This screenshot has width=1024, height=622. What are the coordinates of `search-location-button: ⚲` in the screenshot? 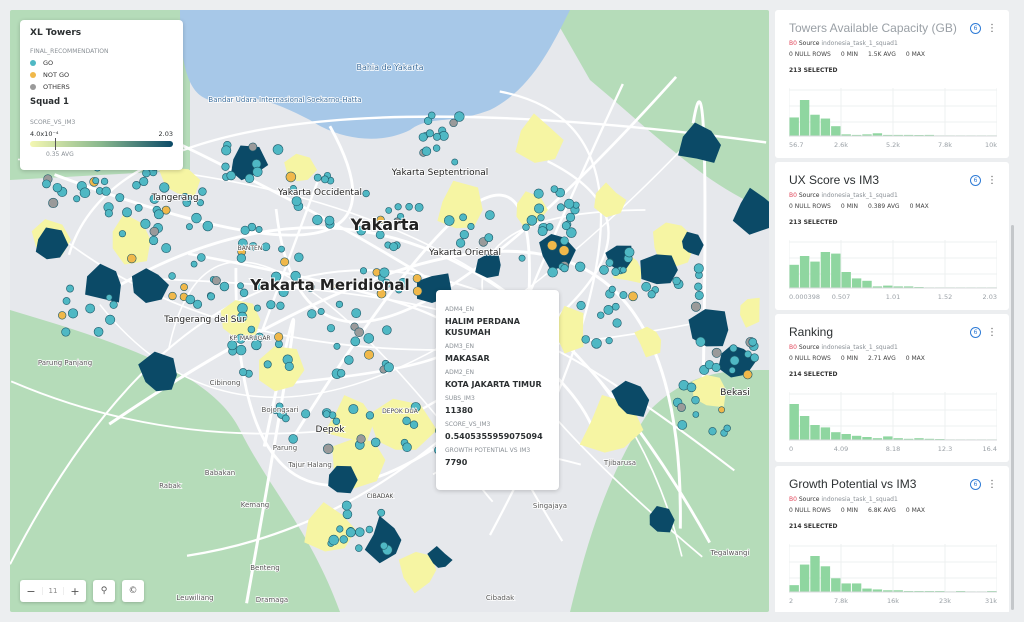 It's located at (104, 591).